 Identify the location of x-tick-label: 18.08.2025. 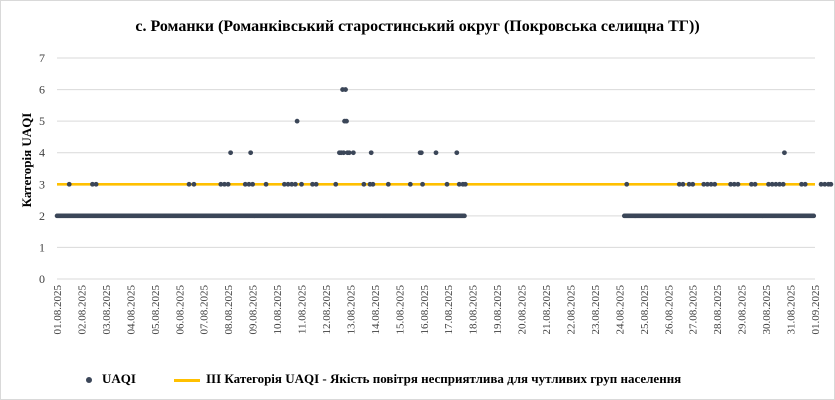
(474, 310).